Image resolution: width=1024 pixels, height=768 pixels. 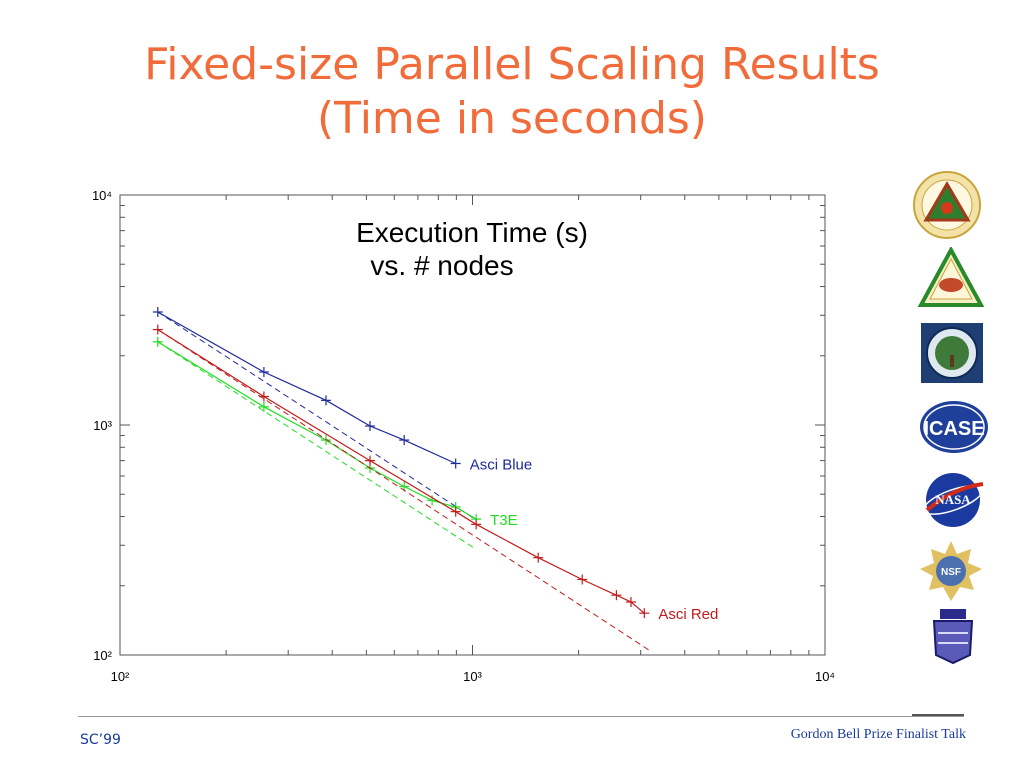 I want to click on slide-title-line2: (Time in seconds), so click(x=512, y=118).